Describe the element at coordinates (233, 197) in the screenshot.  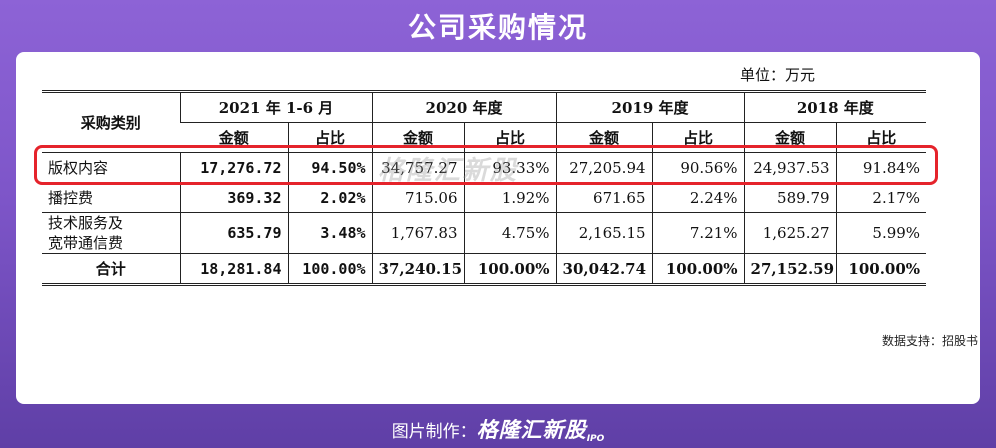
I see `value-cell: 369.32` at that location.